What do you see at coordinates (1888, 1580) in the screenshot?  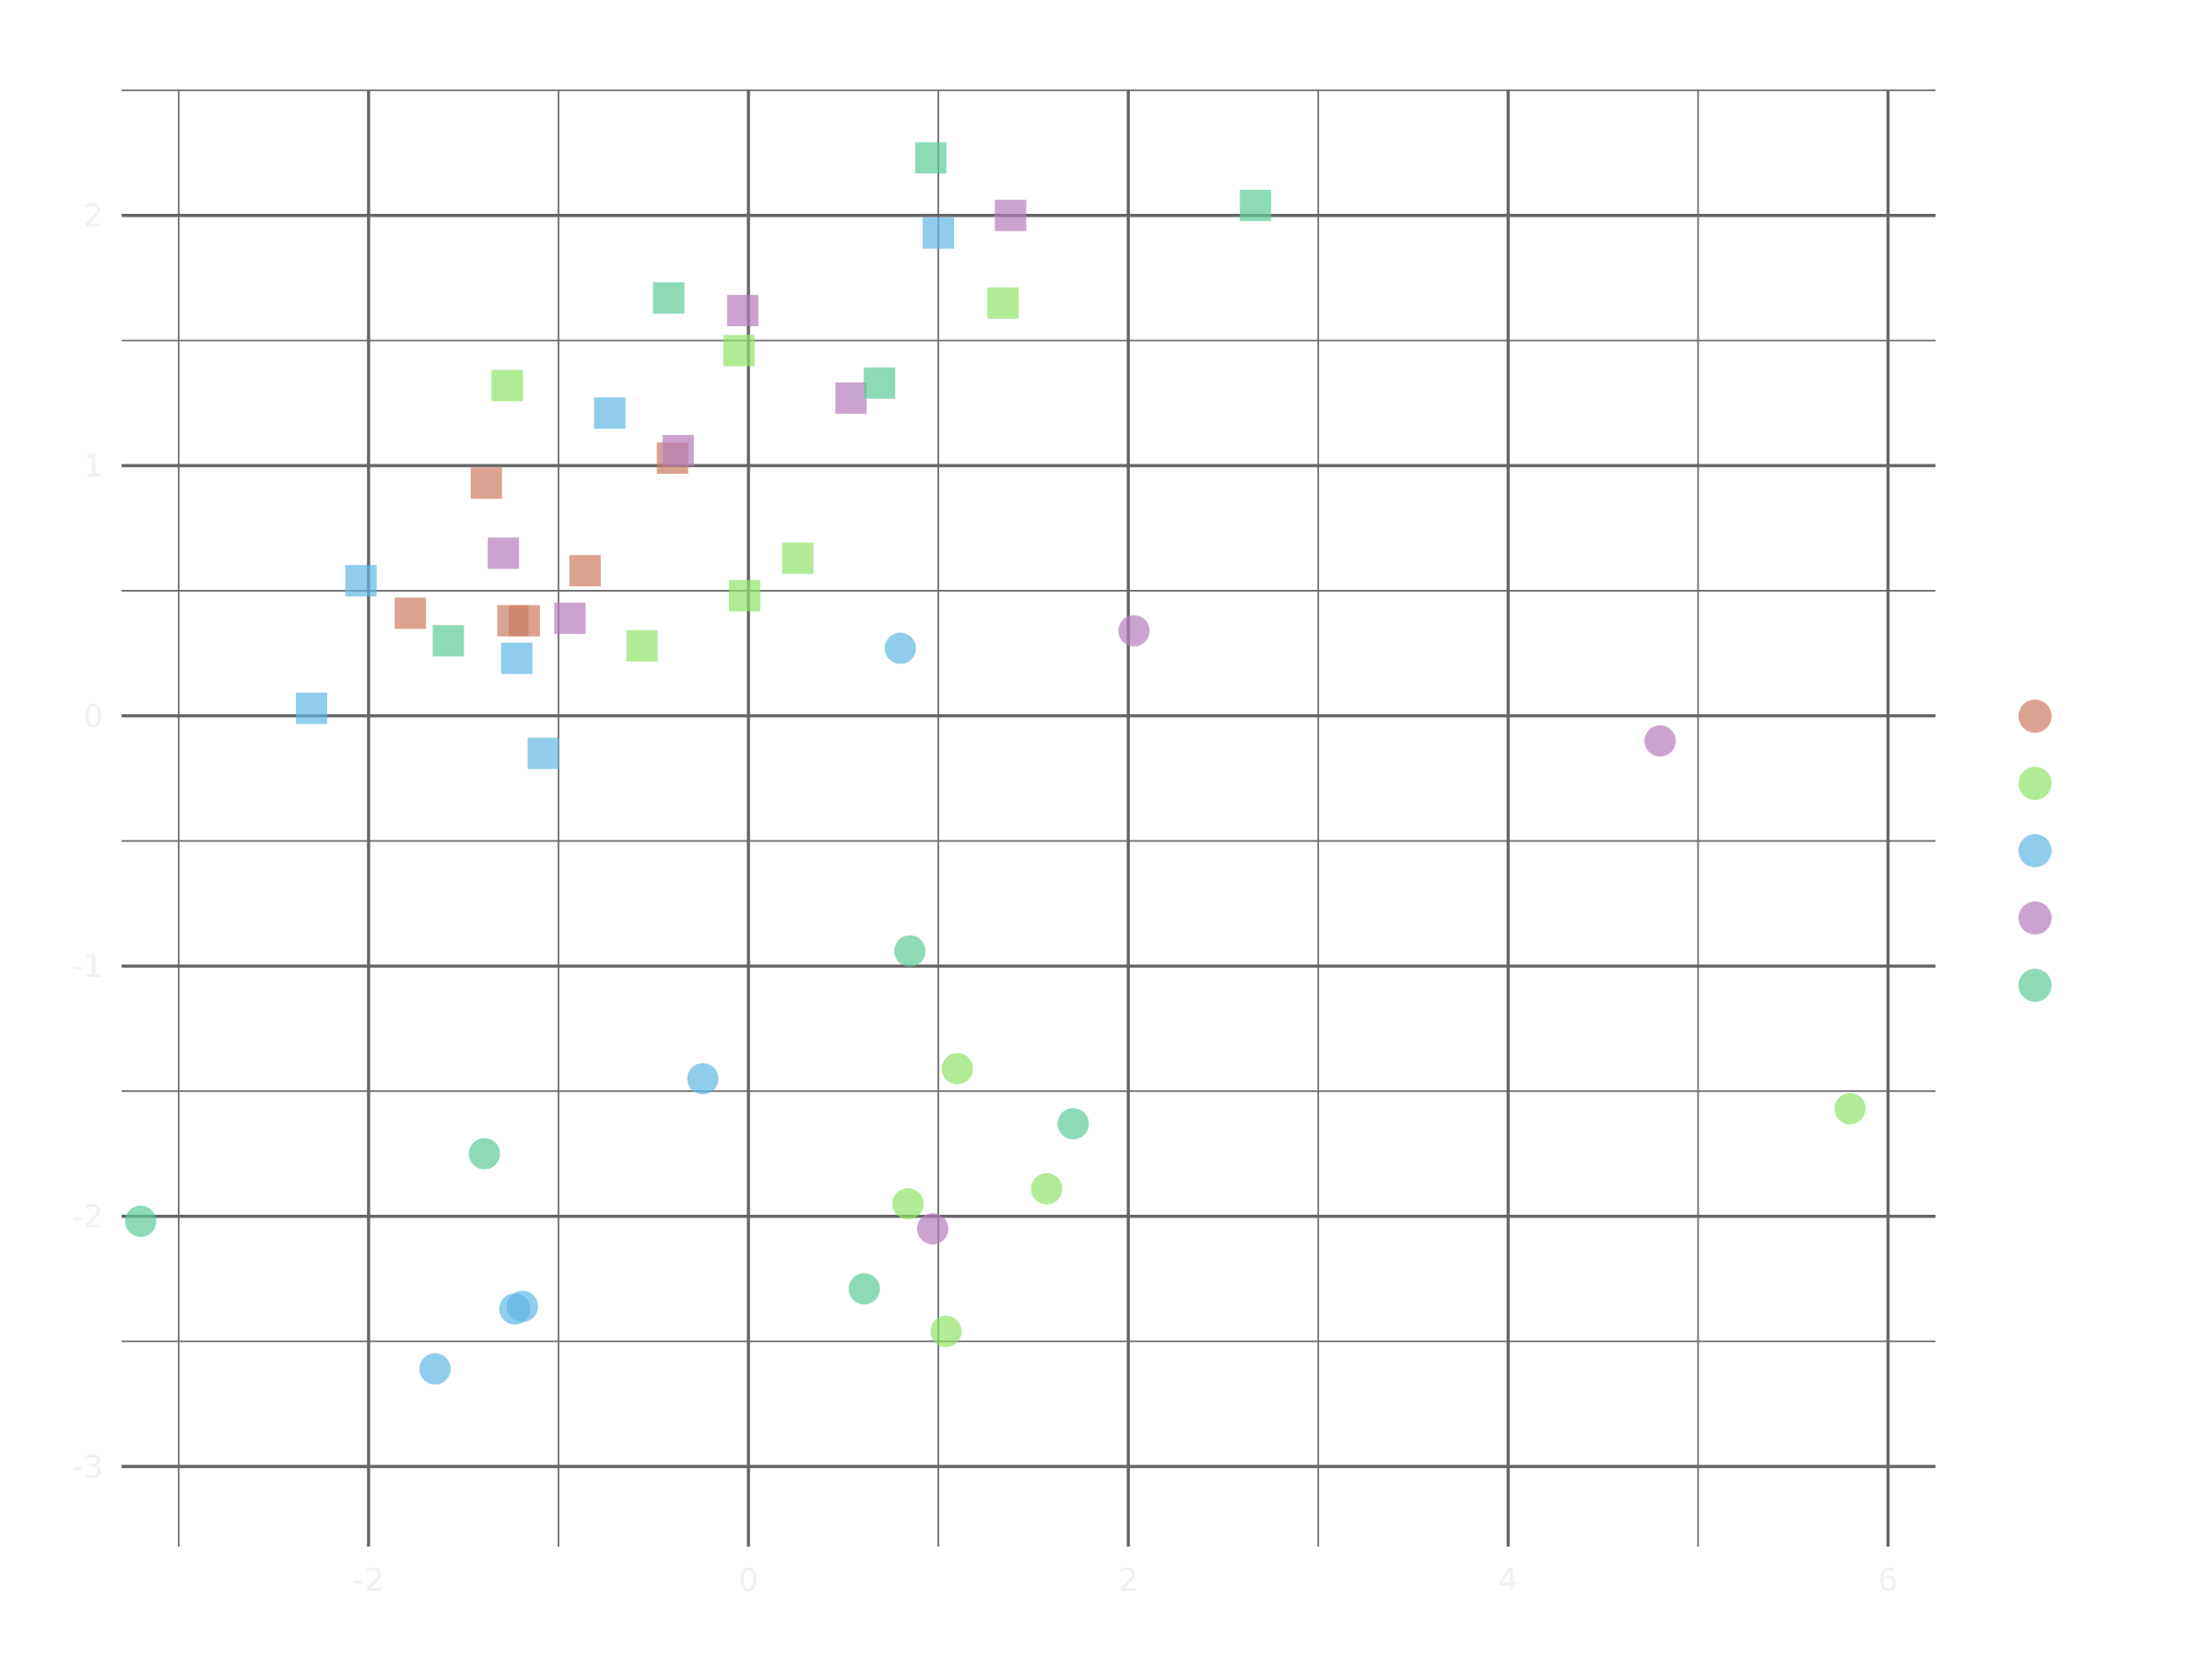 I see `x-tick-label: 6` at bounding box center [1888, 1580].